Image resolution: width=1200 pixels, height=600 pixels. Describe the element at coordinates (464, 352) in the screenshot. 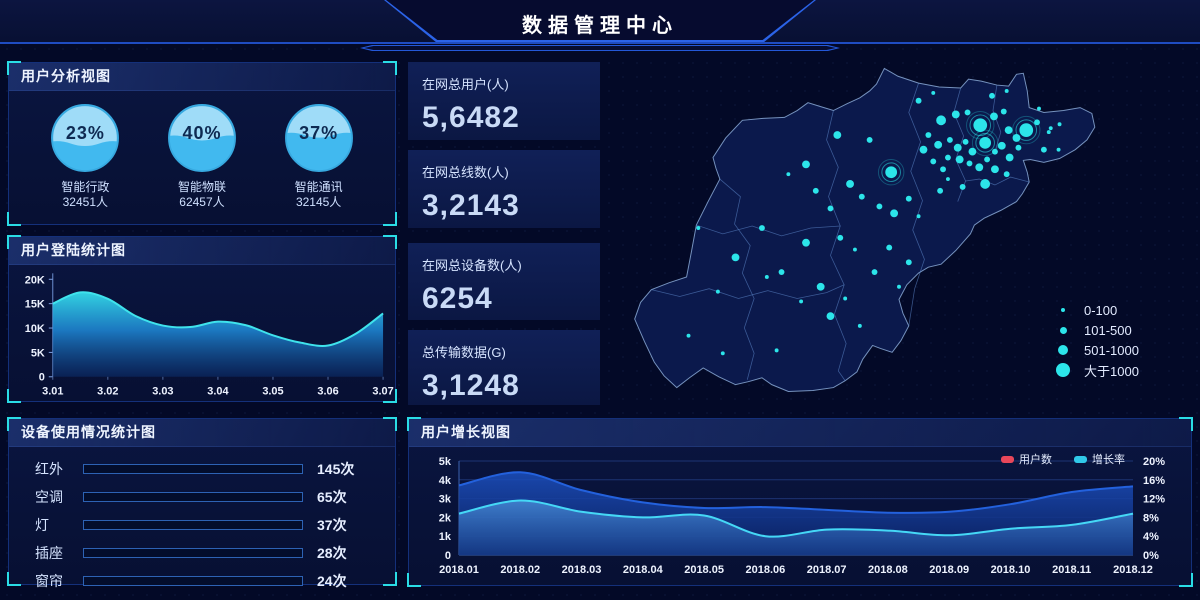

I see `stat-label: 总传输数据(G)` at that location.